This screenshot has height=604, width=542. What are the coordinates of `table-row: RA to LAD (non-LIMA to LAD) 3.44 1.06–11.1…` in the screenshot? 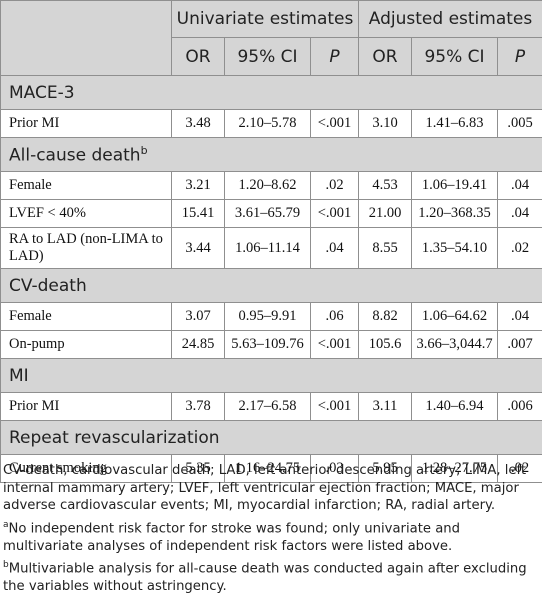 It's located at (271, 248).